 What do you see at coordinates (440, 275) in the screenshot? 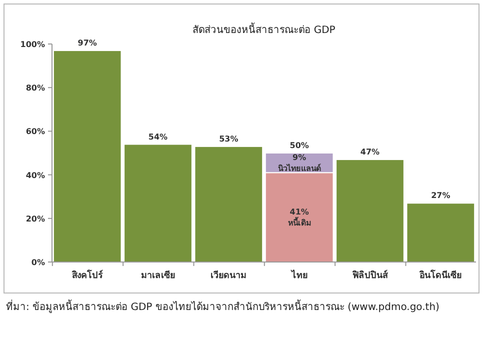
I see `x-tick-label: อินโดนีเซีย` at bounding box center [440, 275].